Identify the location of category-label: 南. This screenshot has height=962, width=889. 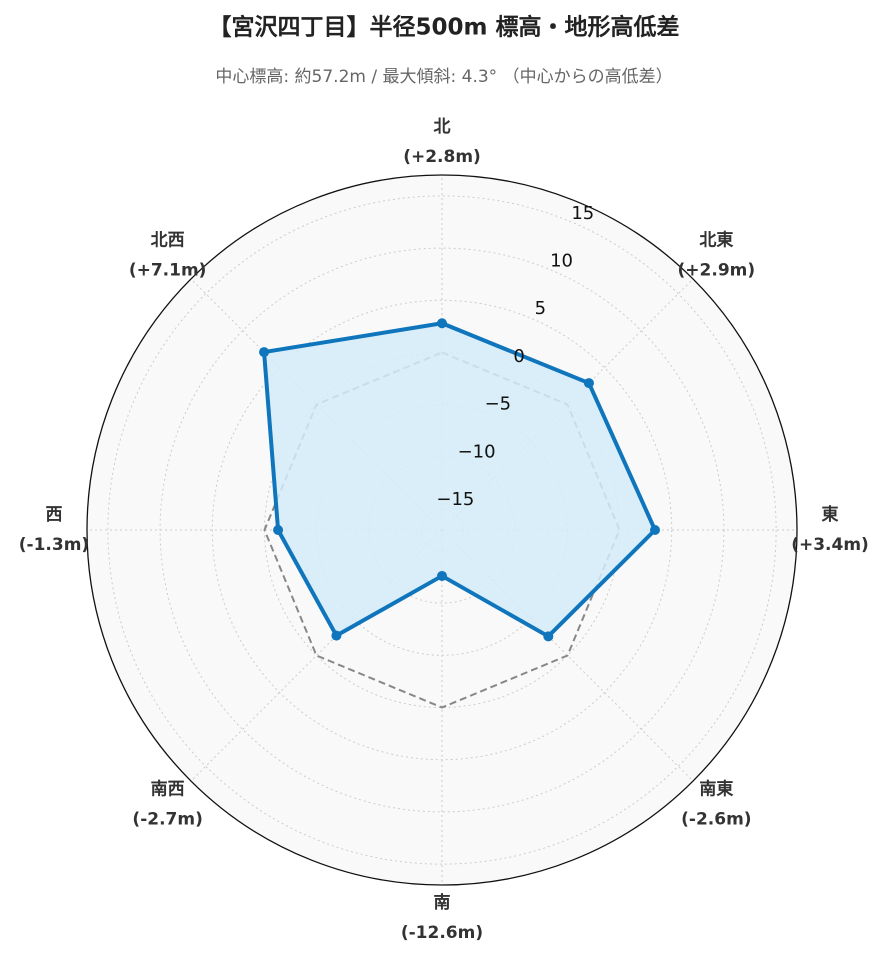
(442, 902).